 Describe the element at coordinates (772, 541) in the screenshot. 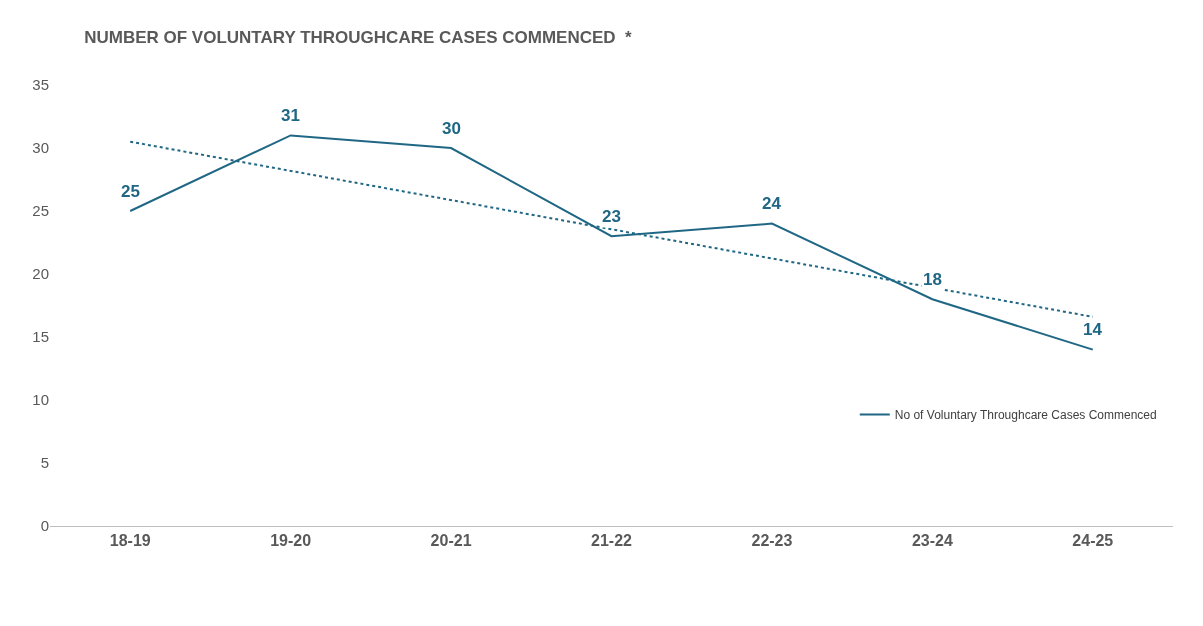

I see `x-tick-label: 22-23` at that location.